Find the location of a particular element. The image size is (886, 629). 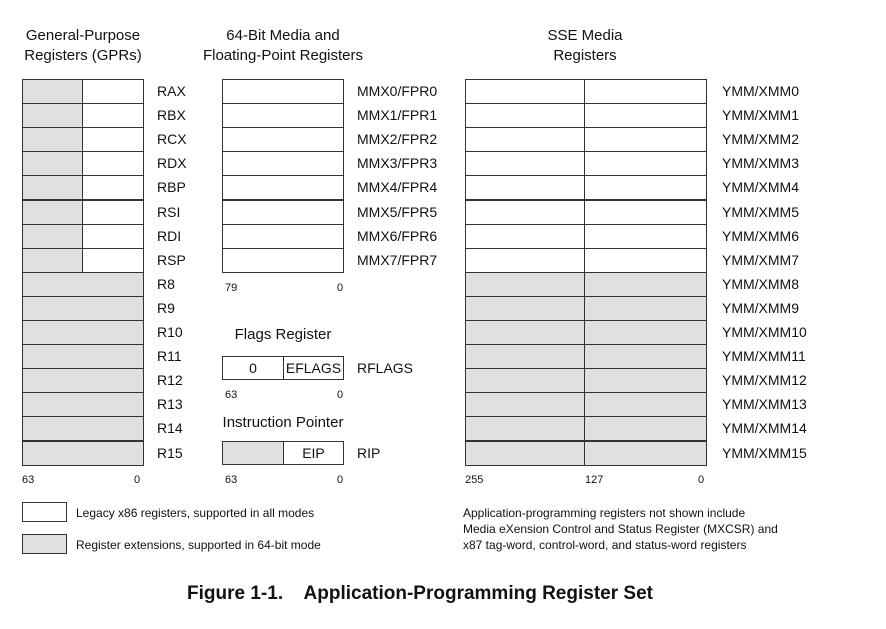

ip-bit-lo: 0 is located at coordinates (340, 480).